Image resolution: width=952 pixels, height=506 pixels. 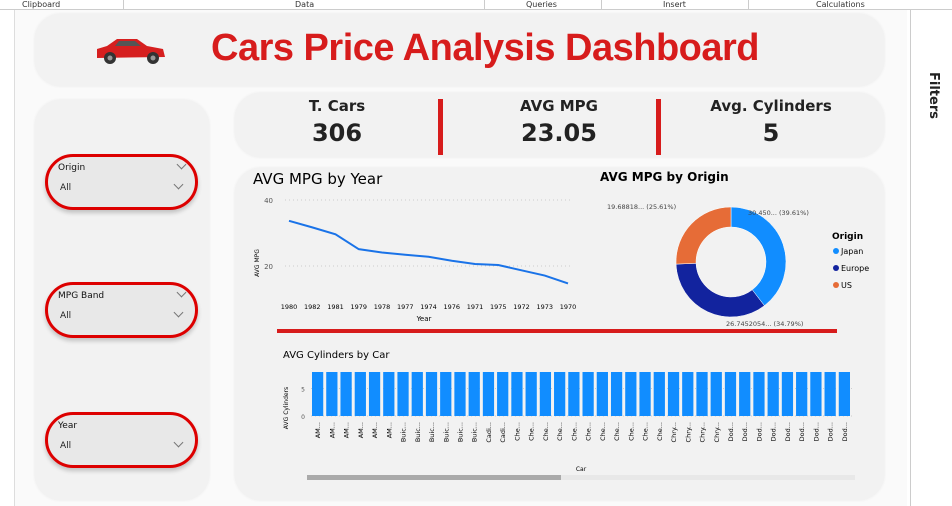 What do you see at coordinates (764, 324) in the screenshot?
I see `donut-data-label: 26.7452054... (34.79%)` at bounding box center [764, 324].